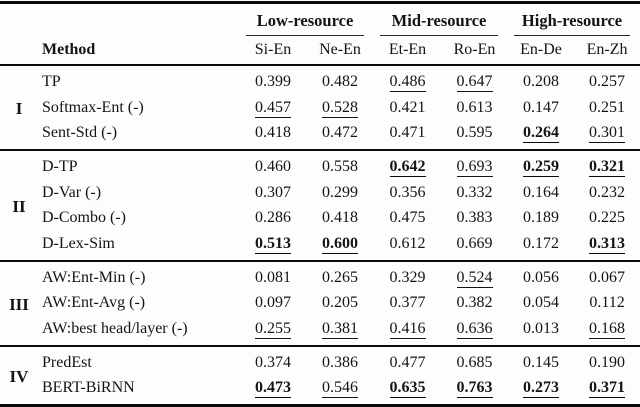 The image size is (640, 407). What do you see at coordinates (407, 302) in the screenshot?
I see `metric-value: 0.377` at bounding box center [407, 302].